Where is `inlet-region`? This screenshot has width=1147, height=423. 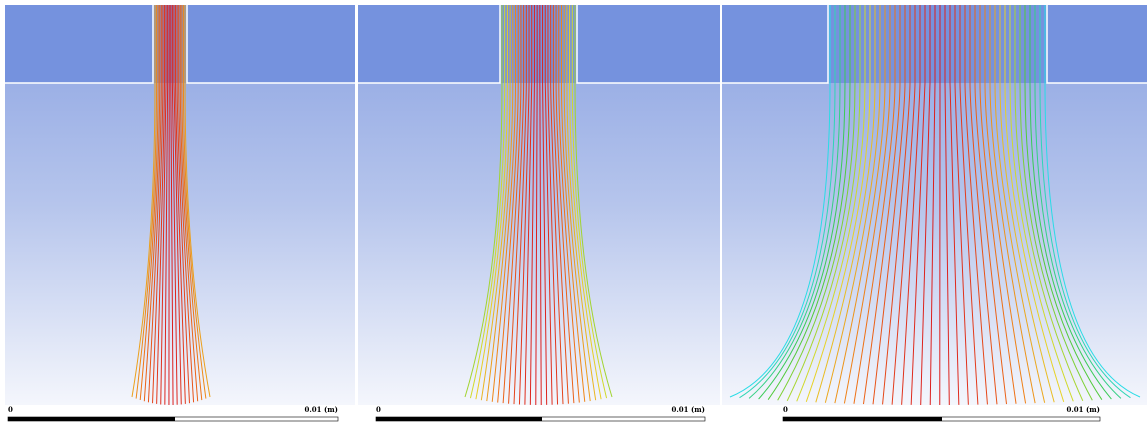
inlet-region is located at coordinates (539, 44).